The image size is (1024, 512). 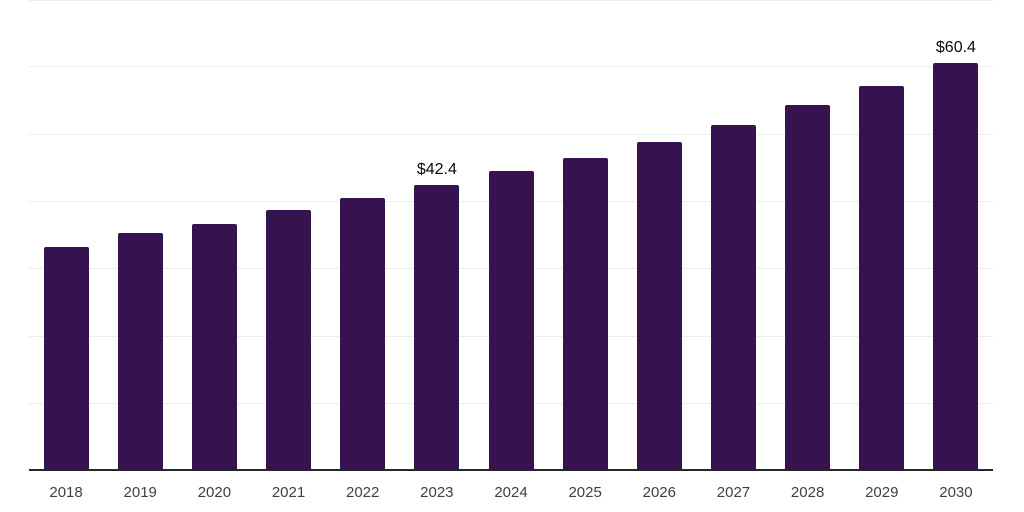 What do you see at coordinates (956, 267) in the screenshot?
I see `bar-2030` at bounding box center [956, 267].